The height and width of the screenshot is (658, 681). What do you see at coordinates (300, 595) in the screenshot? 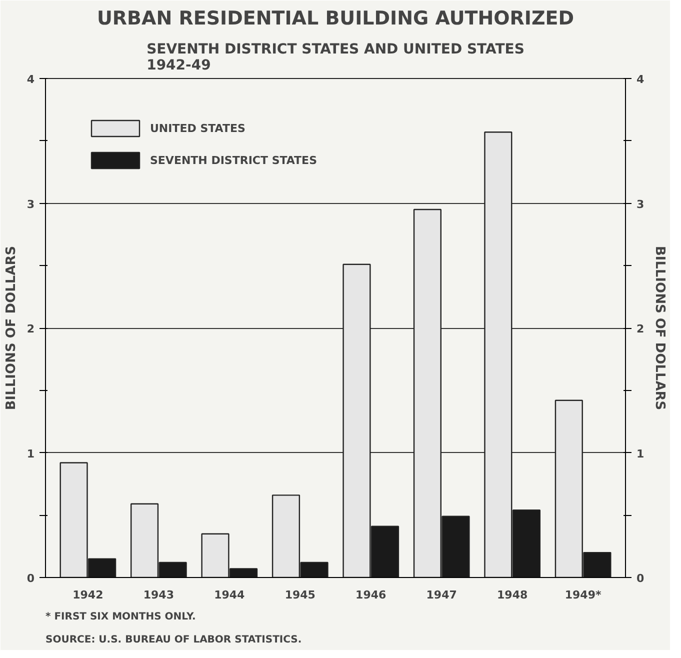
I see `x-tick-label: 1945` at bounding box center [300, 595].